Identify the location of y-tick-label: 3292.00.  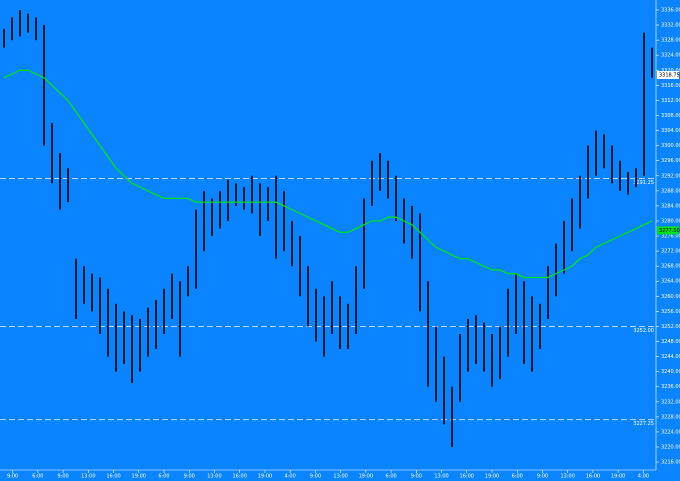
(670, 176).